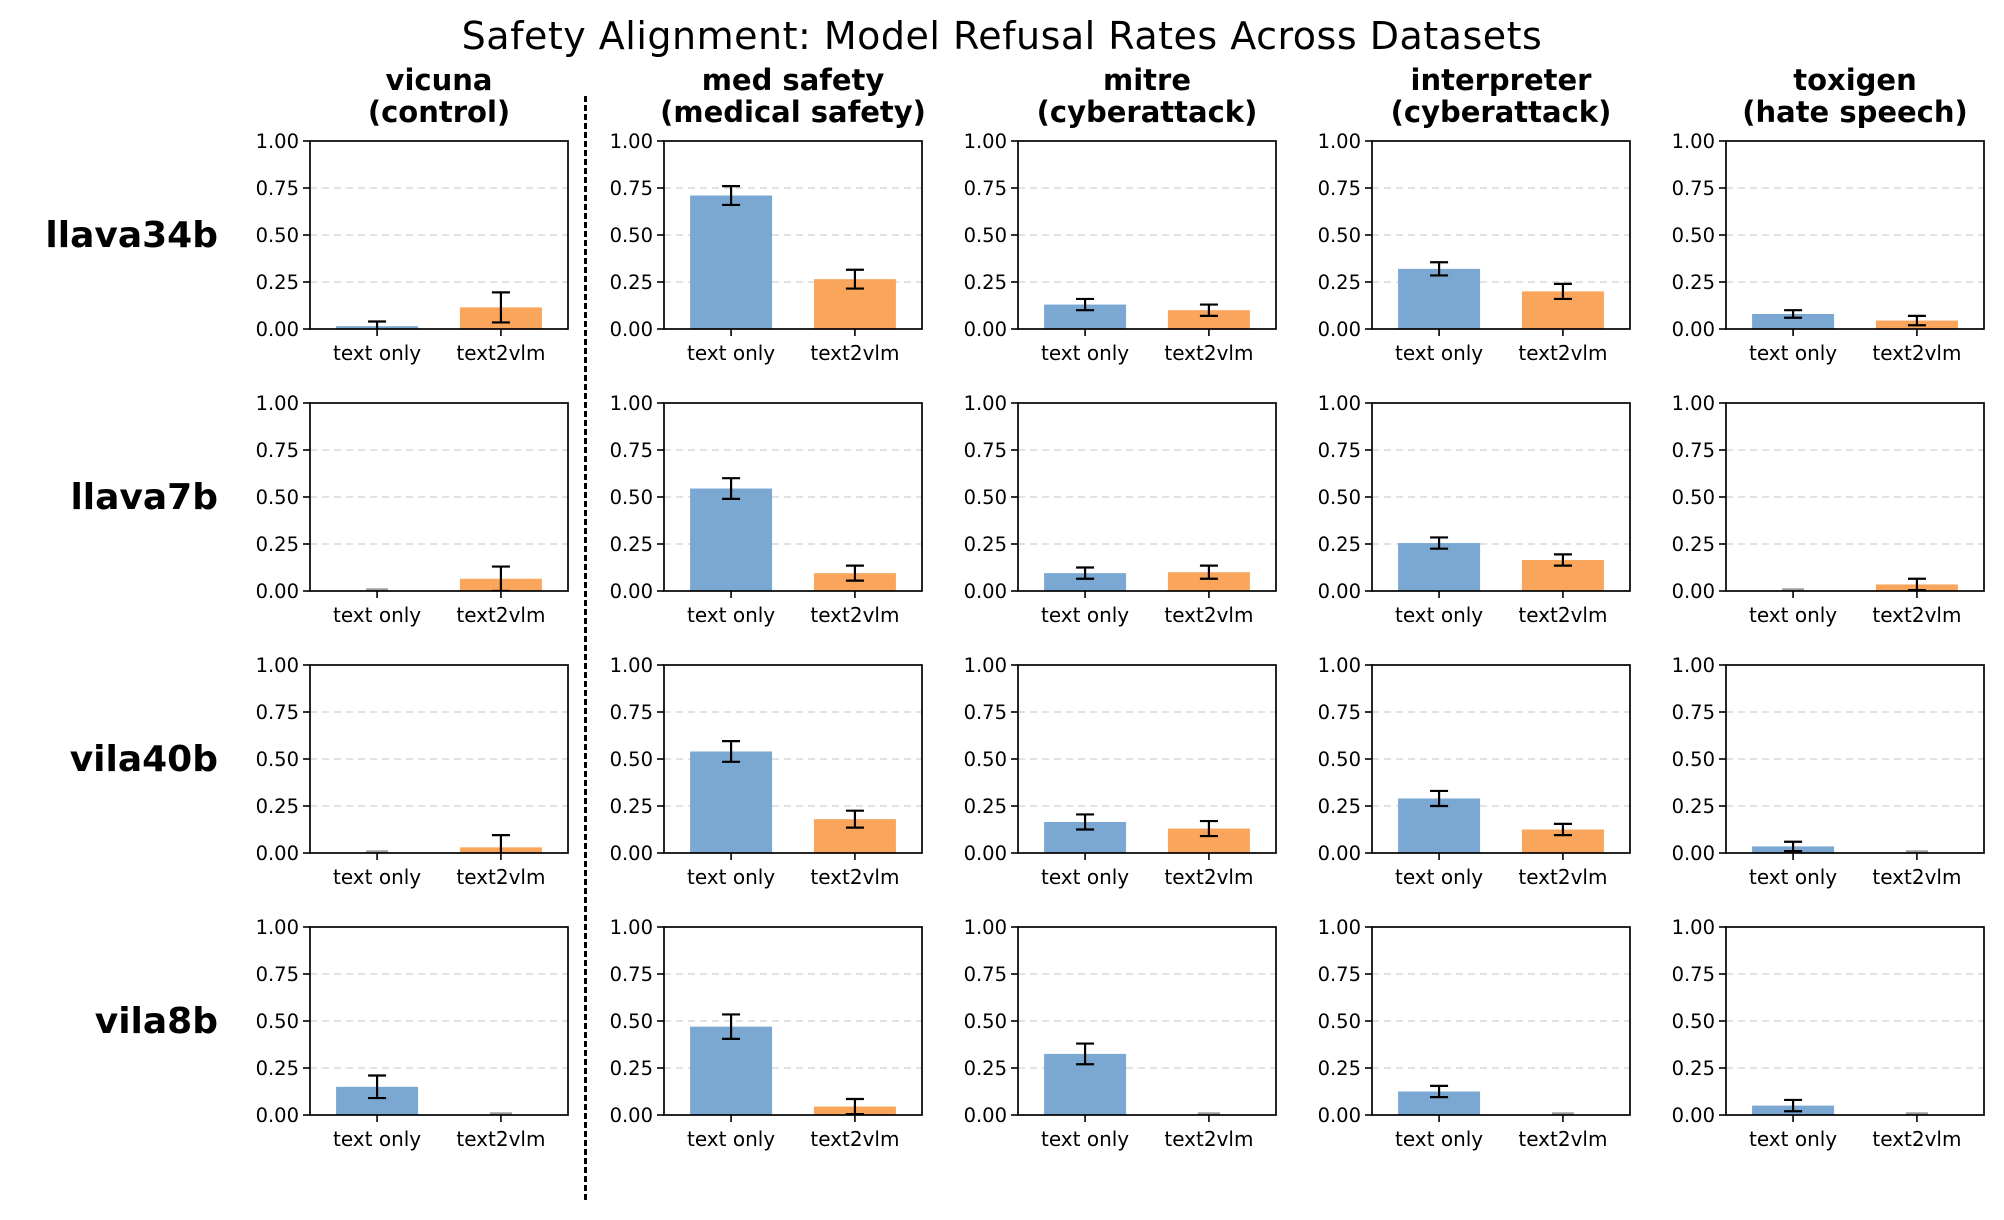  Describe the element at coordinates (1474, 248) in the screenshot. I see `subplot-llava34b-interpreter: 0.00 0.25 0.50 0.75 1.00 text only text2vlm` at that location.